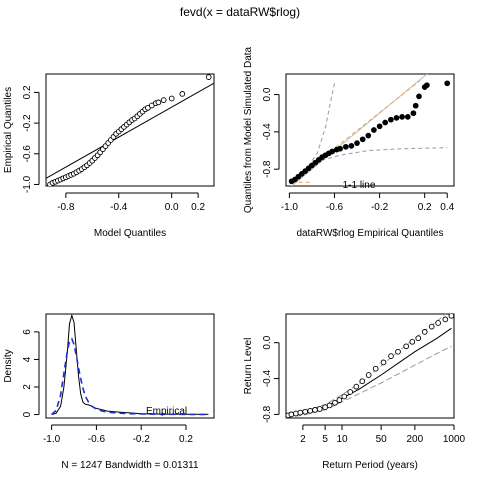  What do you see at coordinates (382, 439) in the screenshot?
I see `return-x-tick-label: 50` at bounding box center [382, 439].